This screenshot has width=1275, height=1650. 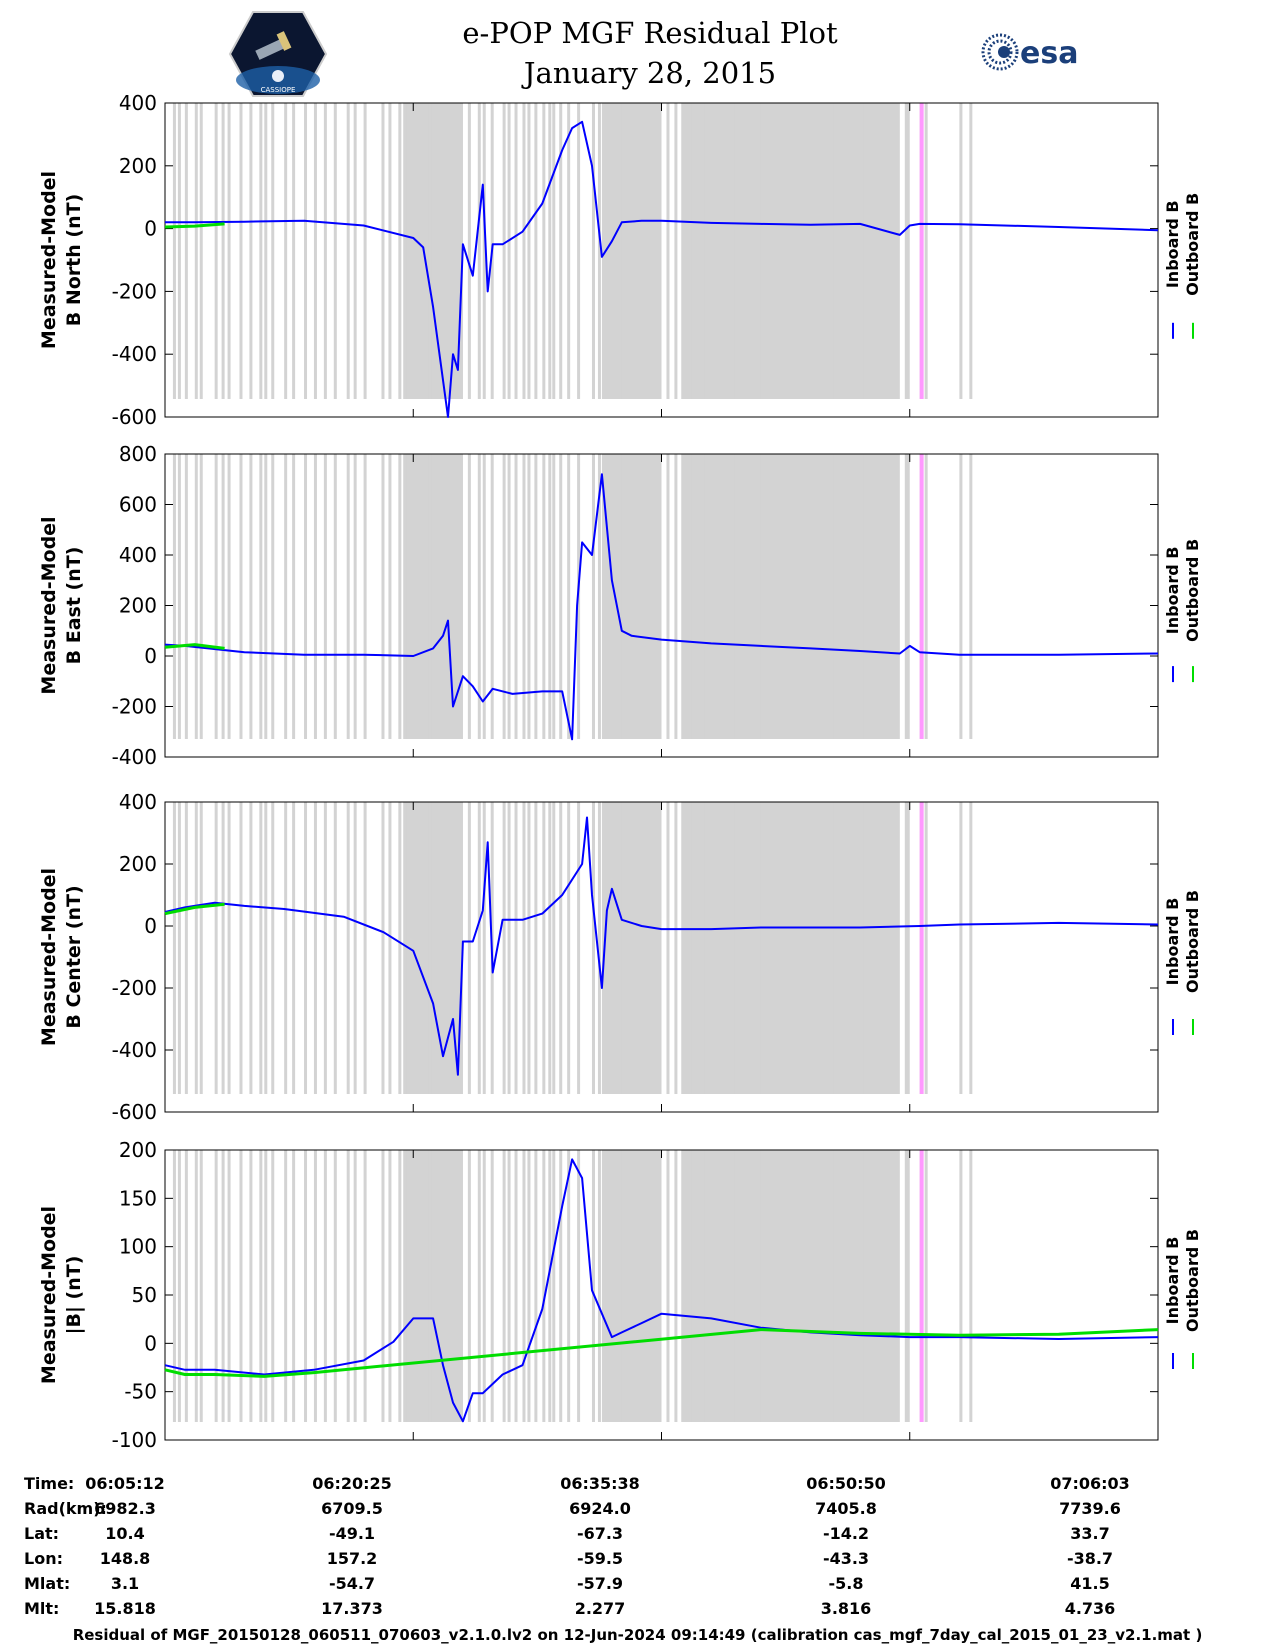 I want to click on series-line-outboard, so click(x=194, y=909).